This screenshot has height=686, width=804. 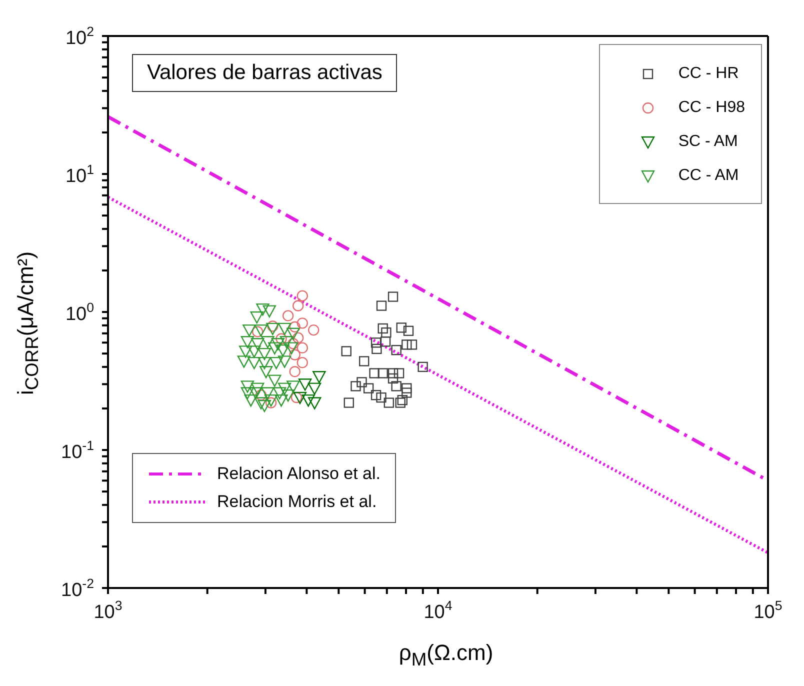 I want to click on legend-label: CC - H98, so click(x=711, y=108).